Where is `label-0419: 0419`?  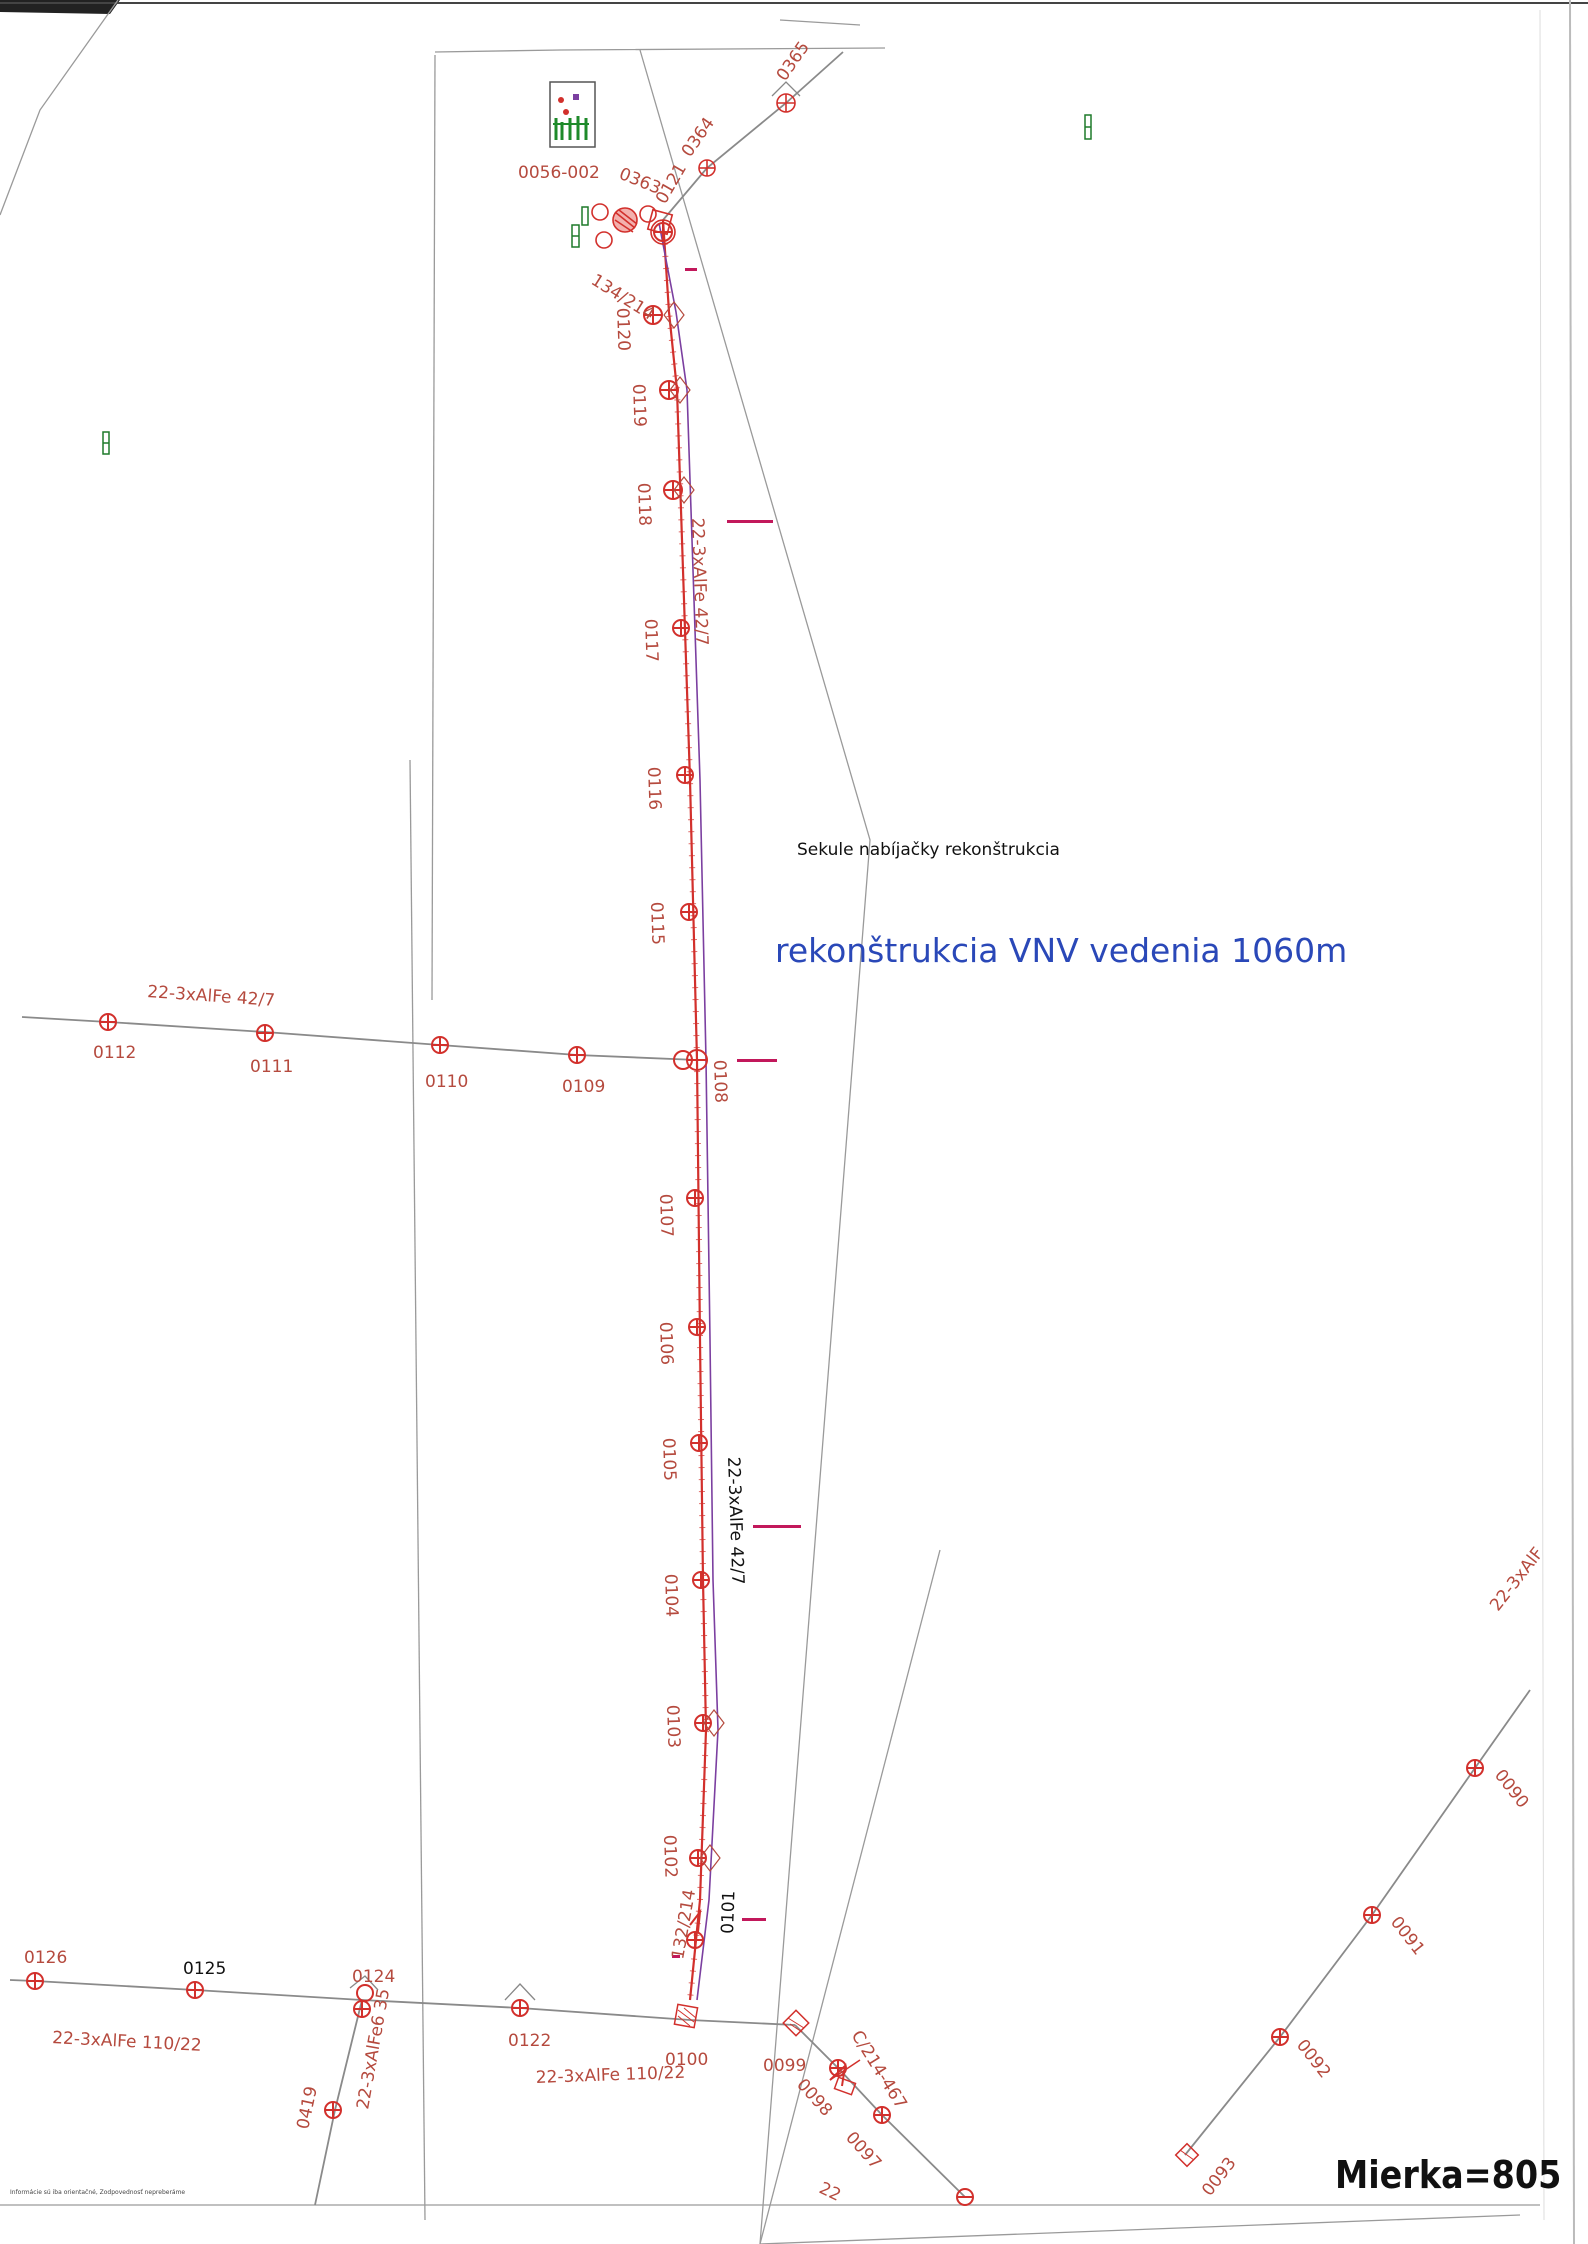
label-0419: 0419 is located at coordinates (307, 2108).